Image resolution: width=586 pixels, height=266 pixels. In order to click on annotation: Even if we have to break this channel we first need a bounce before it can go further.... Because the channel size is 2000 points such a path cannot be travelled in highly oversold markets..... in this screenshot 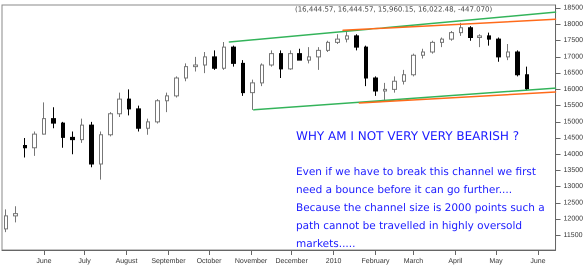, I will do `click(422, 208)`.